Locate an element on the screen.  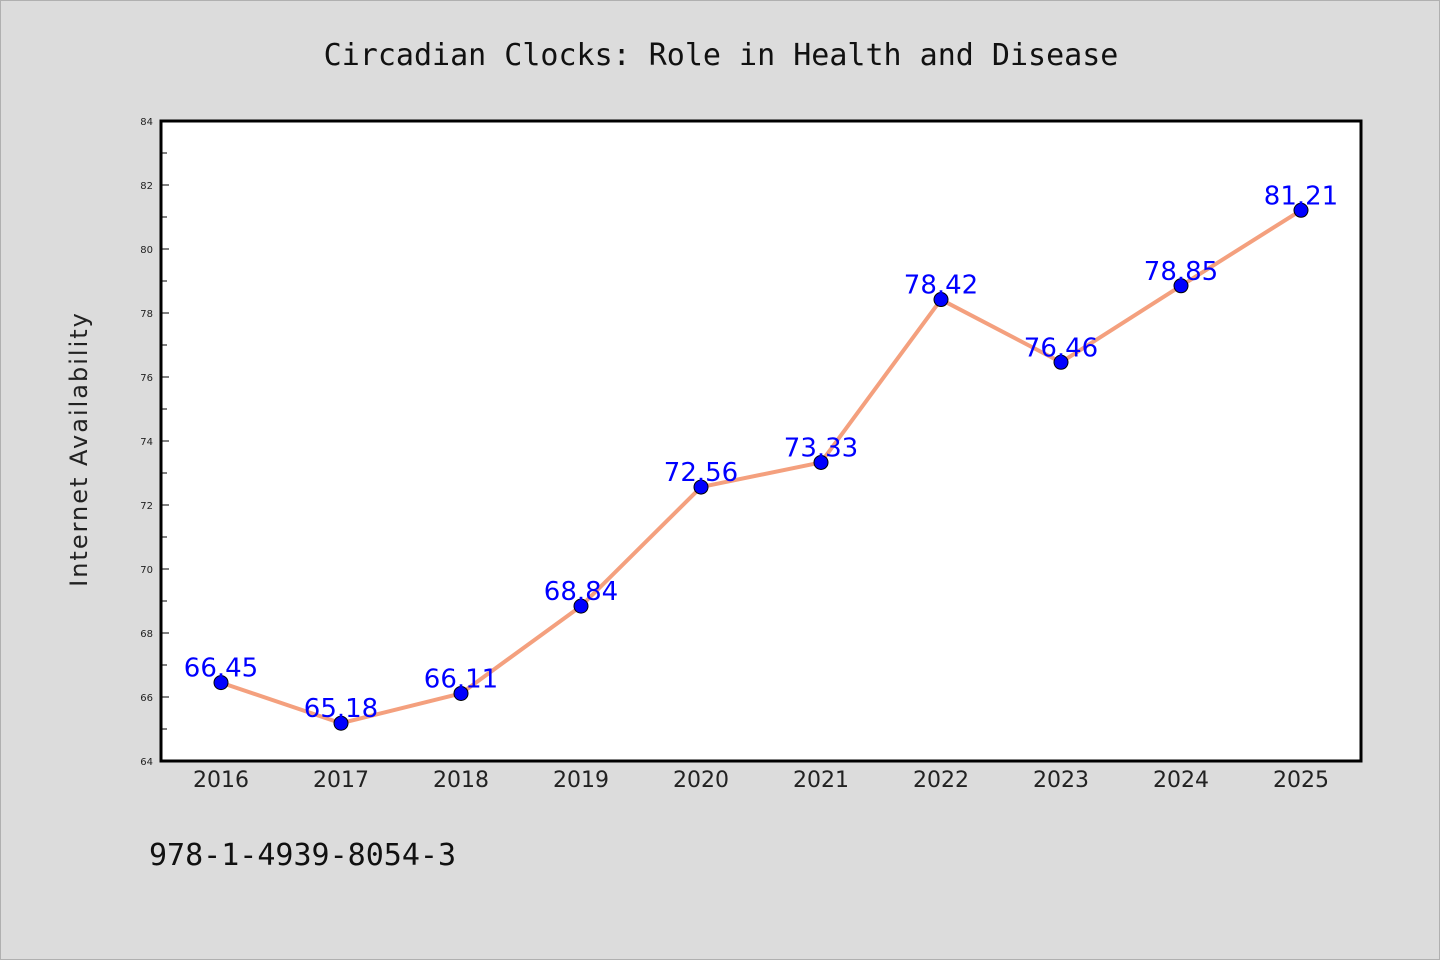
data-label: 66.45 is located at coordinates (221, 669).